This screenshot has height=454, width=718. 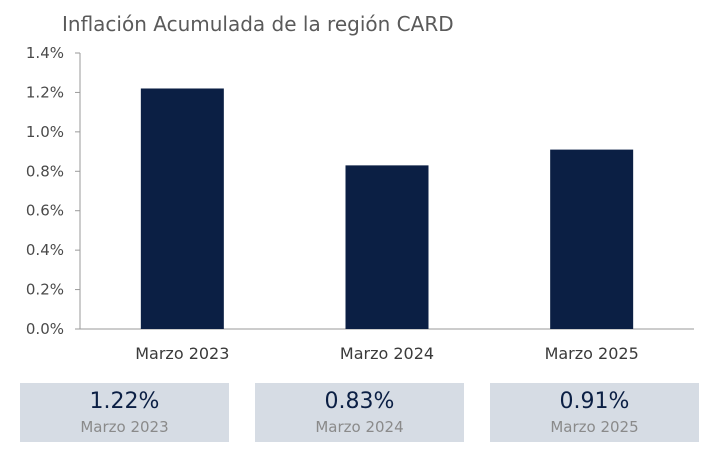 I want to click on x-tick-label: Marzo 2024, so click(x=387, y=353).